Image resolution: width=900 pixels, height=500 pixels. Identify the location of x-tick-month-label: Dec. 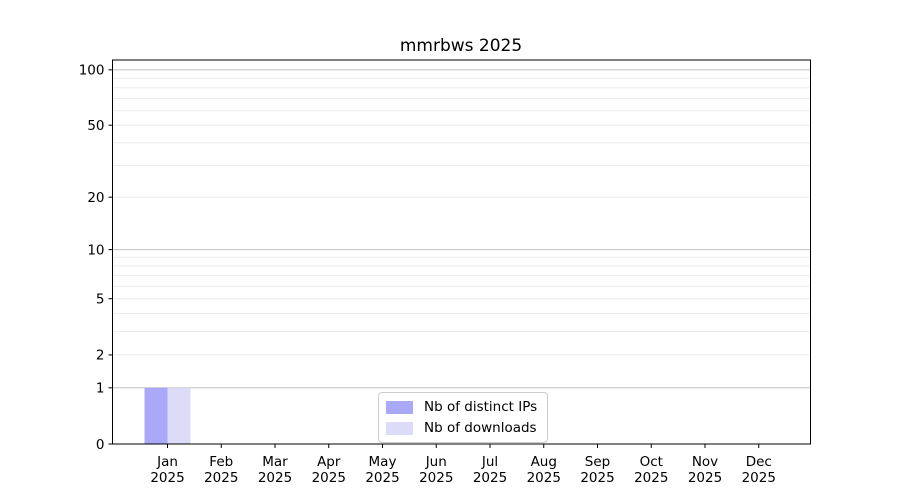
(759, 462).